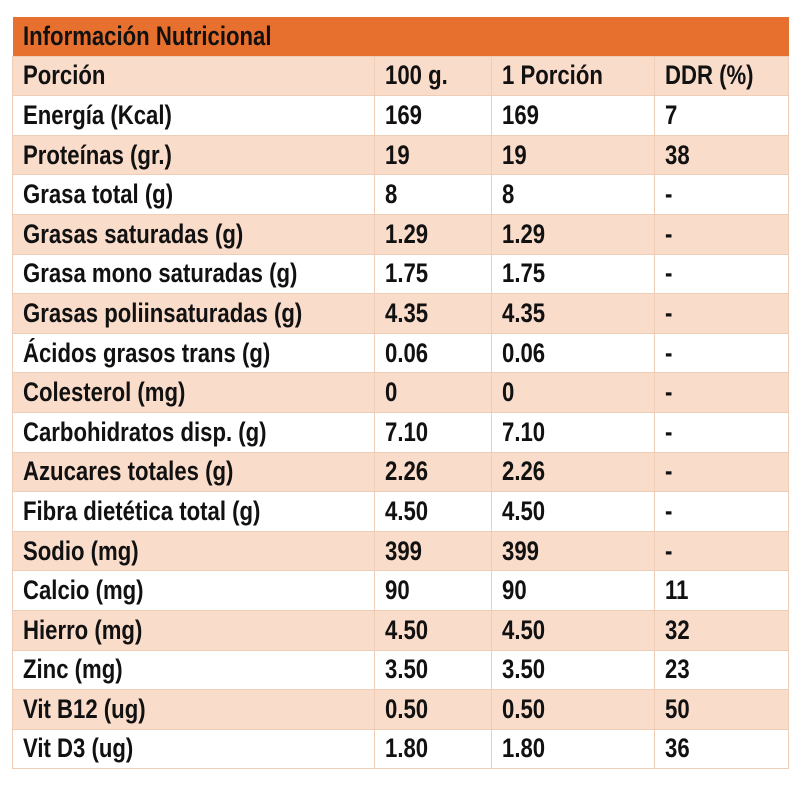 The height and width of the screenshot is (800, 800). Describe the element at coordinates (193, 630) in the screenshot. I see `table-cell: Hierro (mg)` at that location.